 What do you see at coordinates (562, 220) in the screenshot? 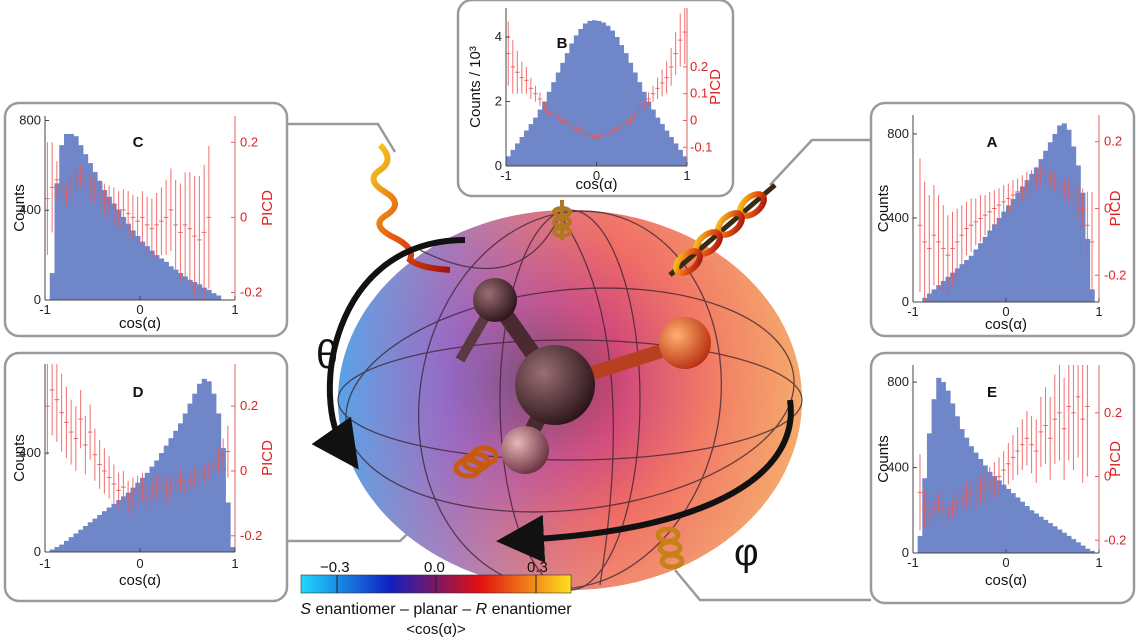
I see `helix-top` at bounding box center [562, 220].